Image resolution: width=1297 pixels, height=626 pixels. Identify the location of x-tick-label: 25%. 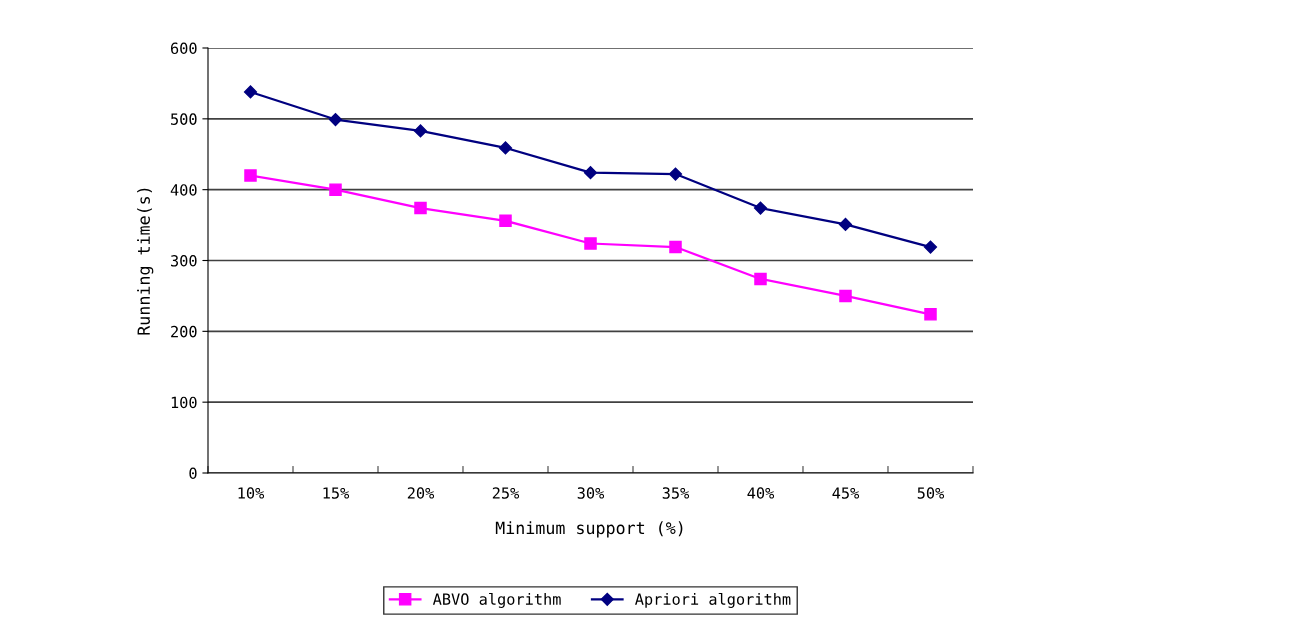
(506, 493).